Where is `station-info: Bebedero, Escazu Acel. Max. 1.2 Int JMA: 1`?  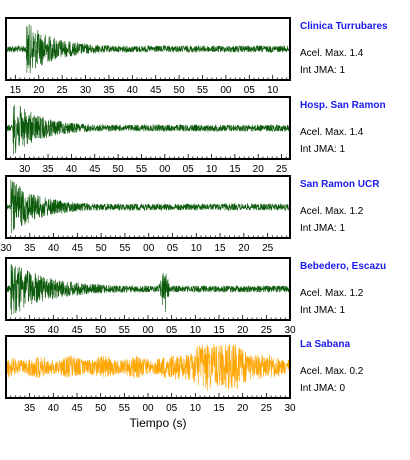
station-info: Bebedero, Escazu Acel. Max. 1.2 Int JMA: 1 is located at coordinates (354, 288).